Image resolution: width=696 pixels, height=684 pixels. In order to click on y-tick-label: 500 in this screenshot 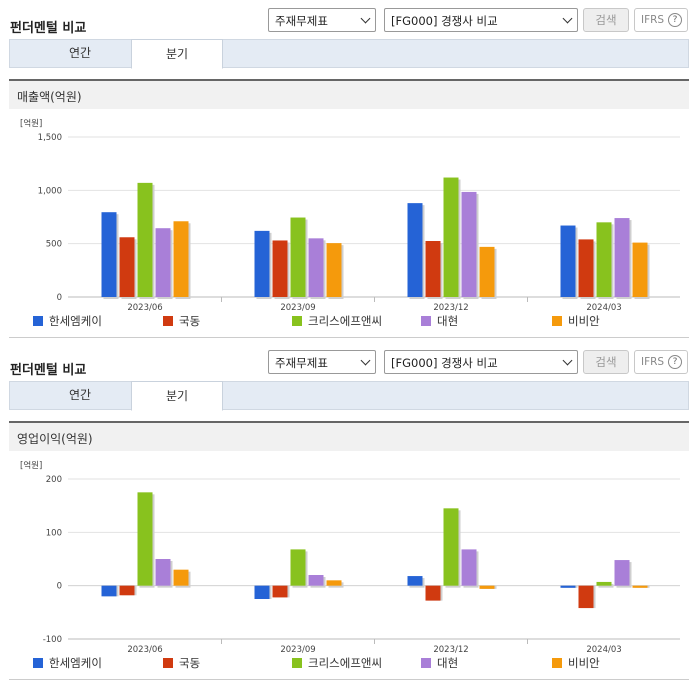, I will do `click(54, 245)`.